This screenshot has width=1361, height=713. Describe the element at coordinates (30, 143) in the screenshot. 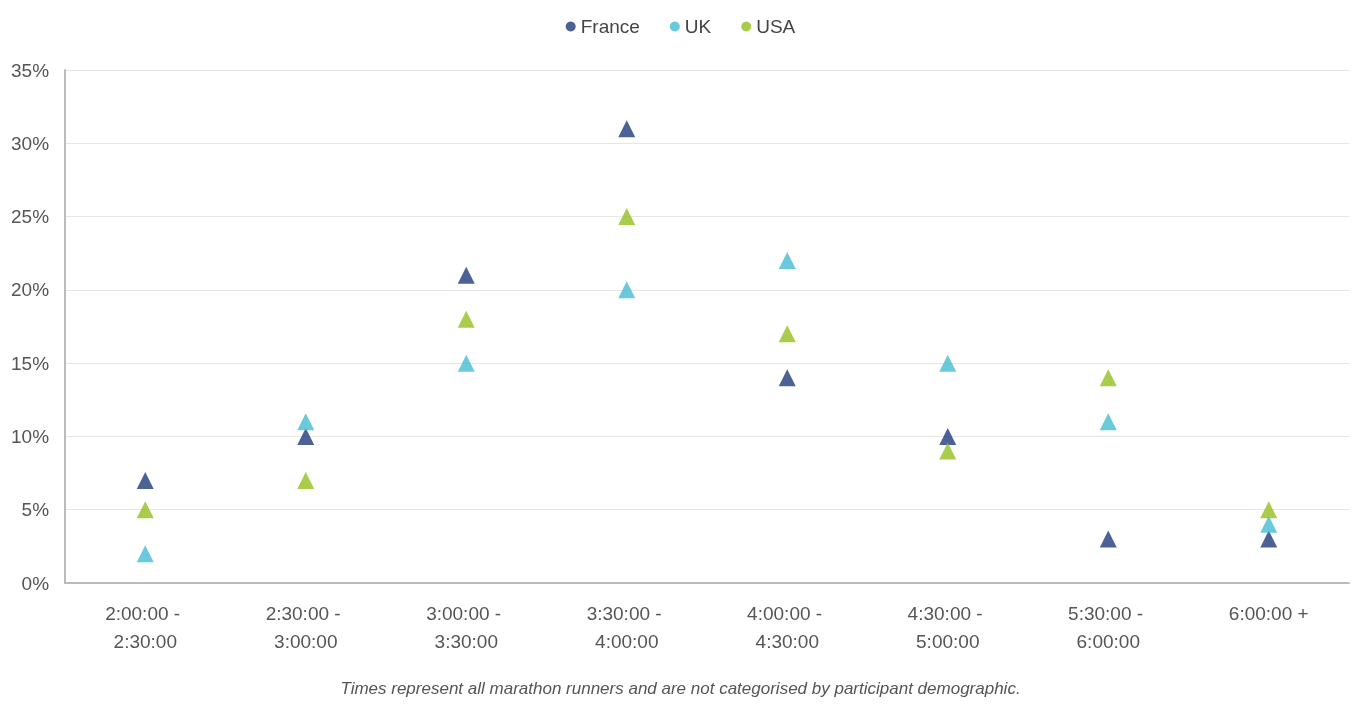

I see `y-tick-label: 30%` at that location.